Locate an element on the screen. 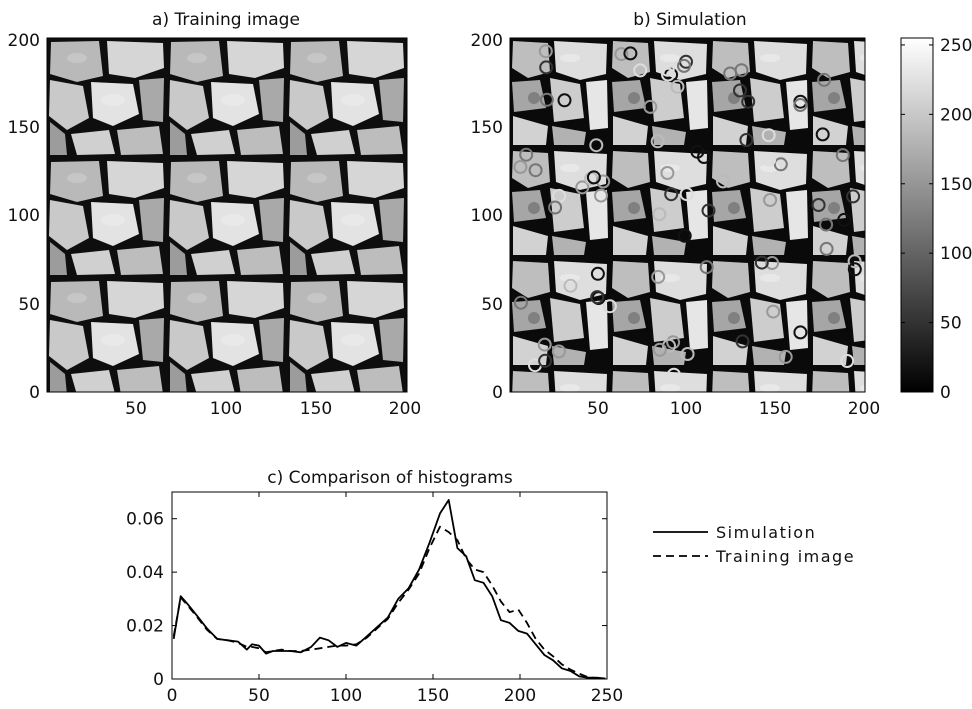  colorbar-tick-label: 0 is located at coordinates (945, 393).